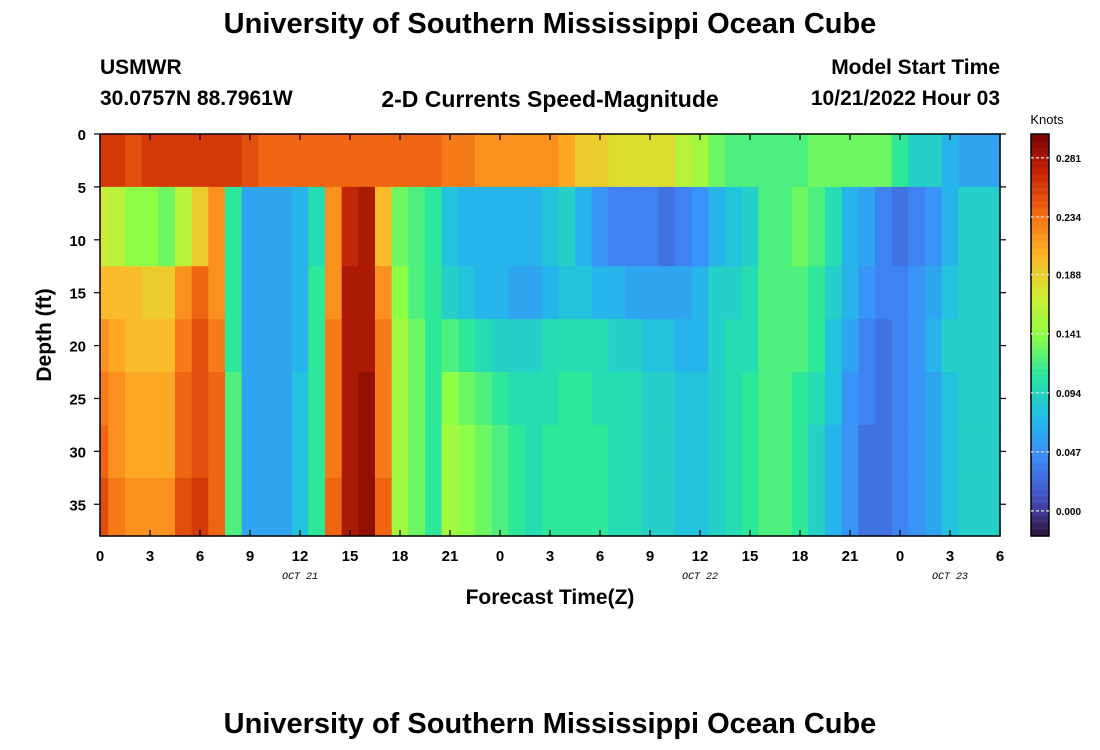  I want to click on y-axis-label: Depth (ft), so click(44, 334).